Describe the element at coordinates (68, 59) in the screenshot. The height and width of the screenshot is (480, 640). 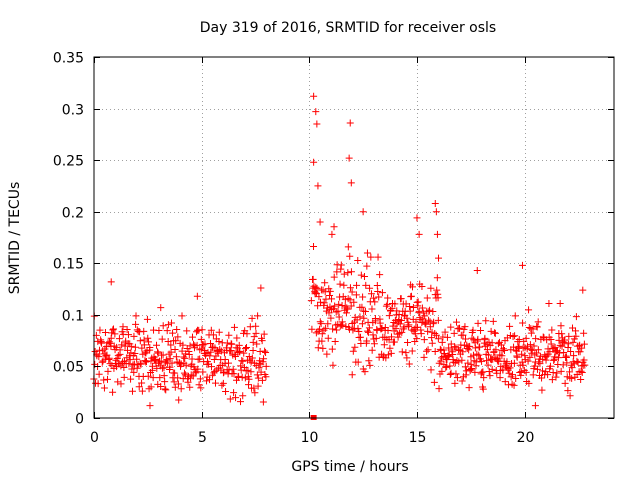
I see `y-tick-label: 0.35` at that location.